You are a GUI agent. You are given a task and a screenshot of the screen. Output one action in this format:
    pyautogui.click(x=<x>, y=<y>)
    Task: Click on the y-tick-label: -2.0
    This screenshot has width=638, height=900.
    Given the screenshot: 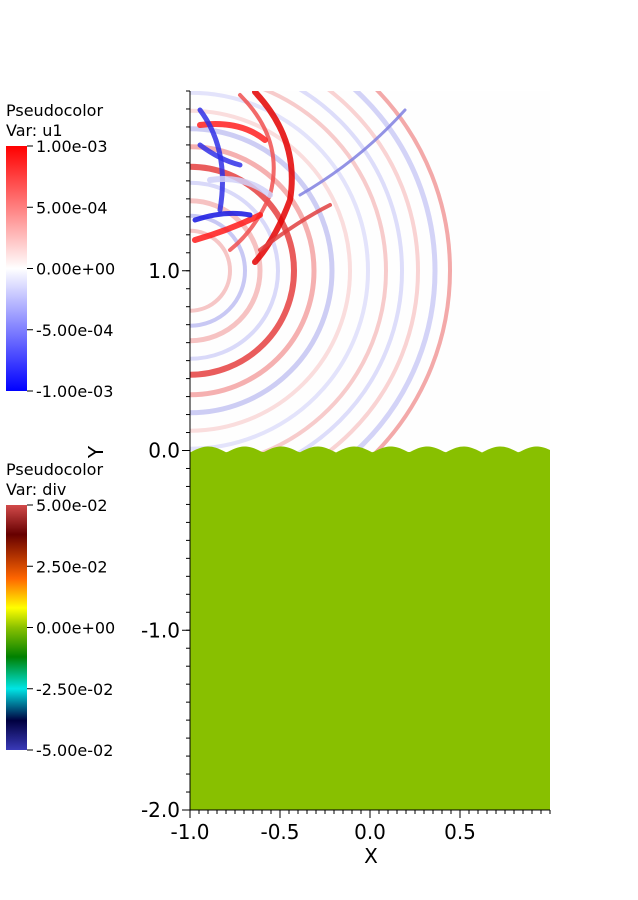 What is the action you would take?
    pyautogui.click(x=160, y=810)
    